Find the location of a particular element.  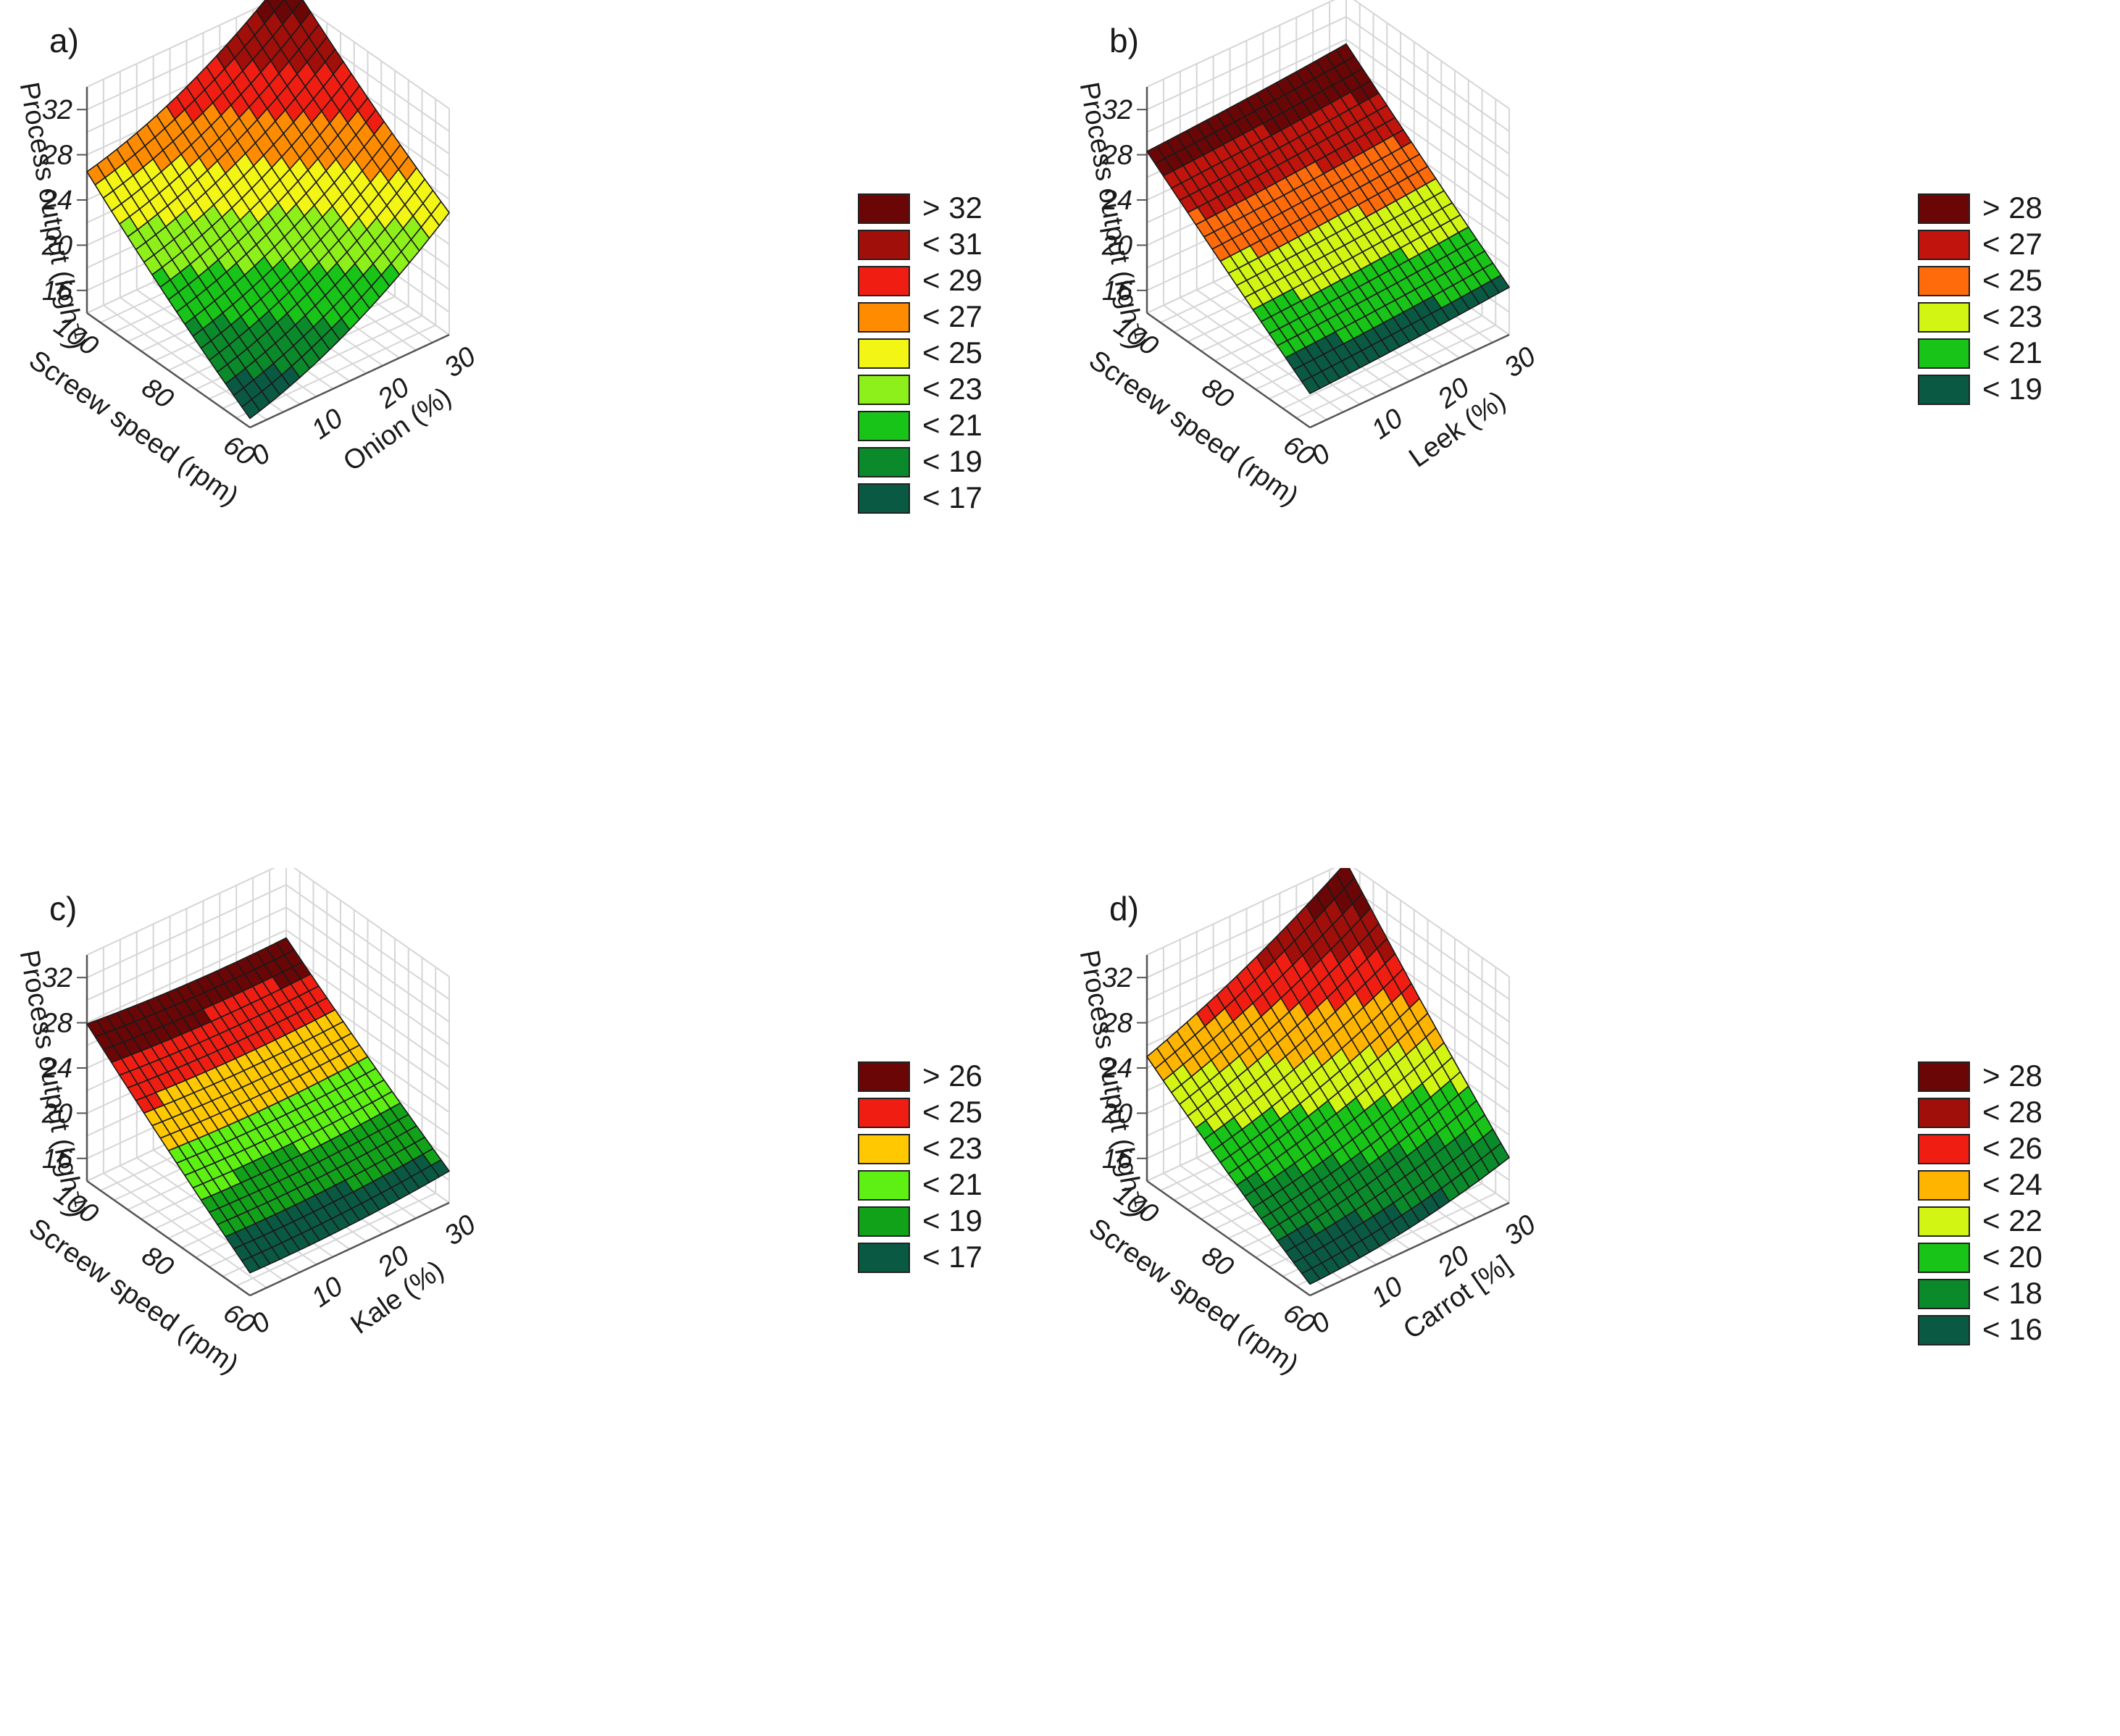

panel-label: c) is located at coordinates (63, 908).